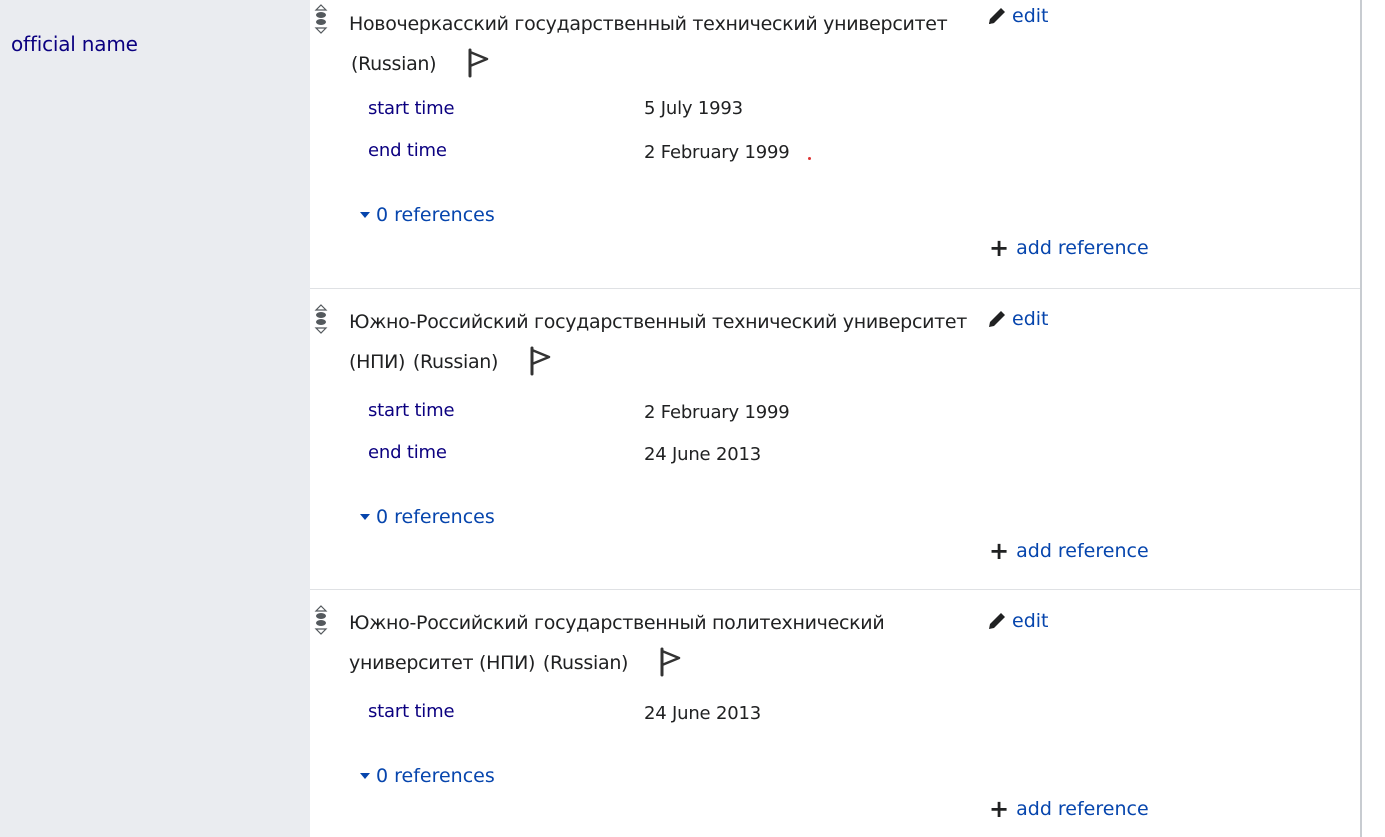 This screenshot has height=837, width=1385. Describe the element at coordinates (809, 158) in the screenshot. I see `red-dot-marker` at that location.